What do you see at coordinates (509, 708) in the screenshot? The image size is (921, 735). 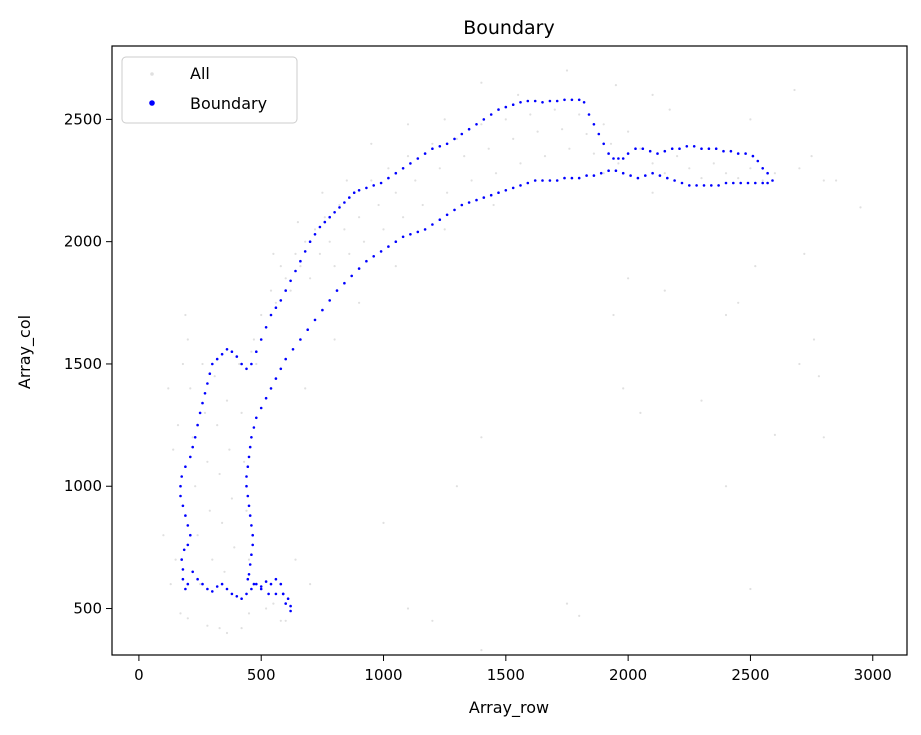 I see `x-axis-label: Array_row` at bounding box center [509, 708].